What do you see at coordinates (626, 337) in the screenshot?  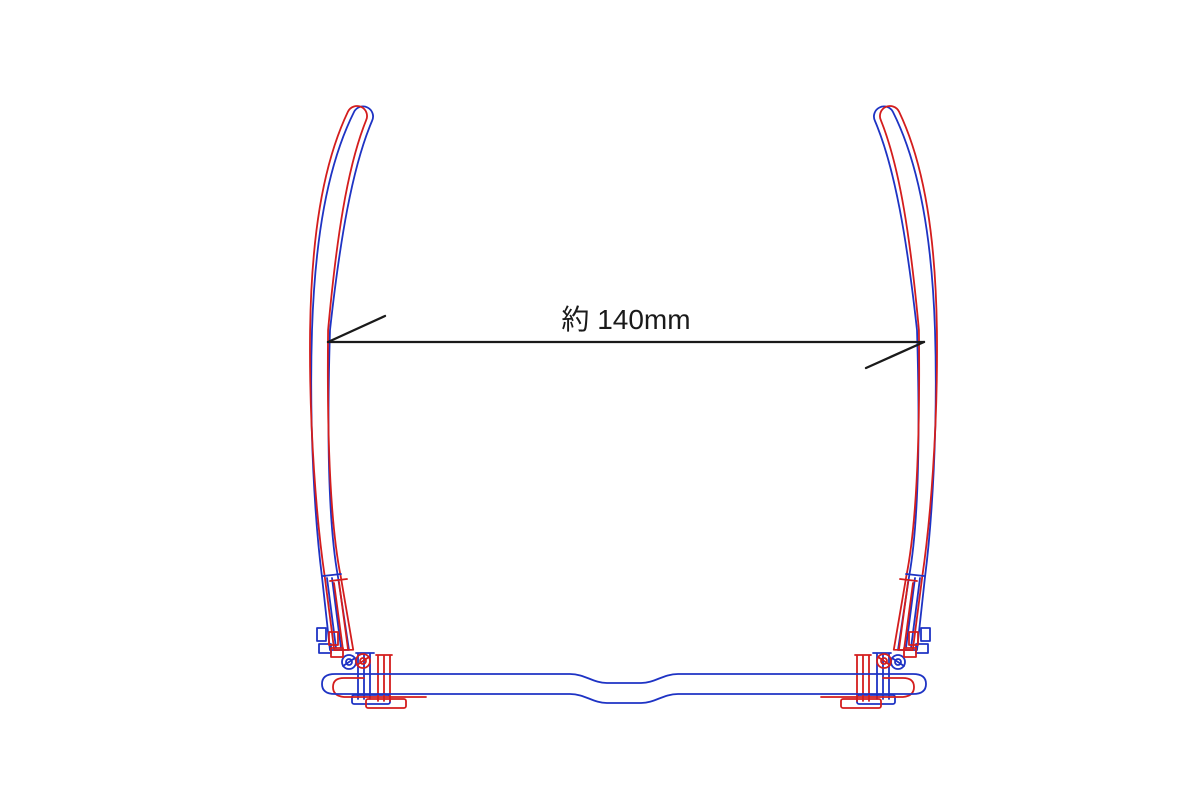 I see `dimension-annotation: 約 140mm` at bounding box center [626, 337].